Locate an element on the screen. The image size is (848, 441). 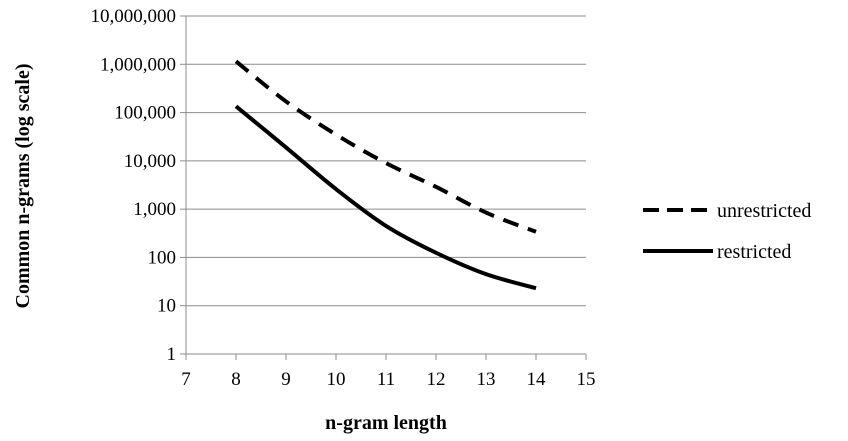
legend-label-restricted: restricted is located at coordinates (754, 252).